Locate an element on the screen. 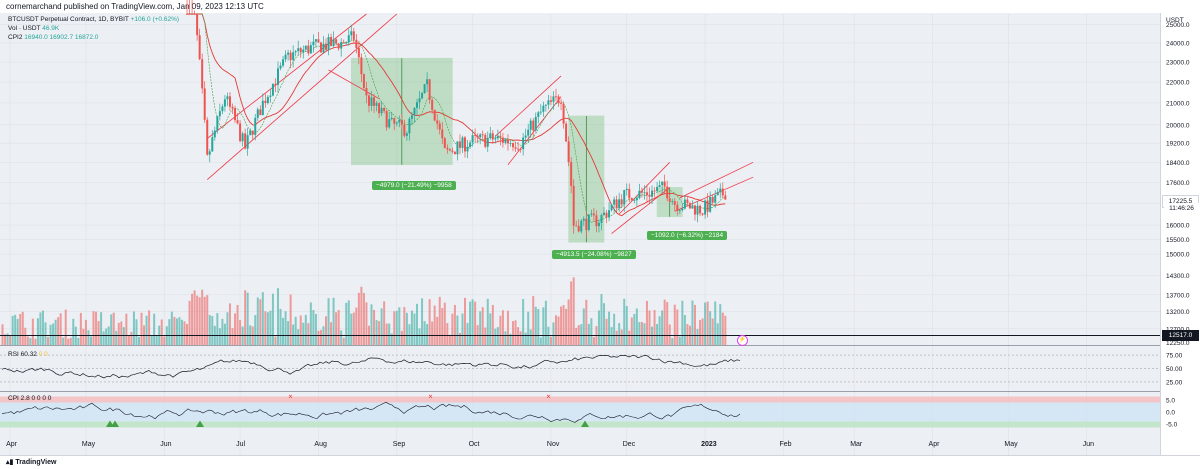 This screenshot has width=1200, height=469. rsi-legend: RSI 60.32 0 0 is located at coordinates (28, 354).